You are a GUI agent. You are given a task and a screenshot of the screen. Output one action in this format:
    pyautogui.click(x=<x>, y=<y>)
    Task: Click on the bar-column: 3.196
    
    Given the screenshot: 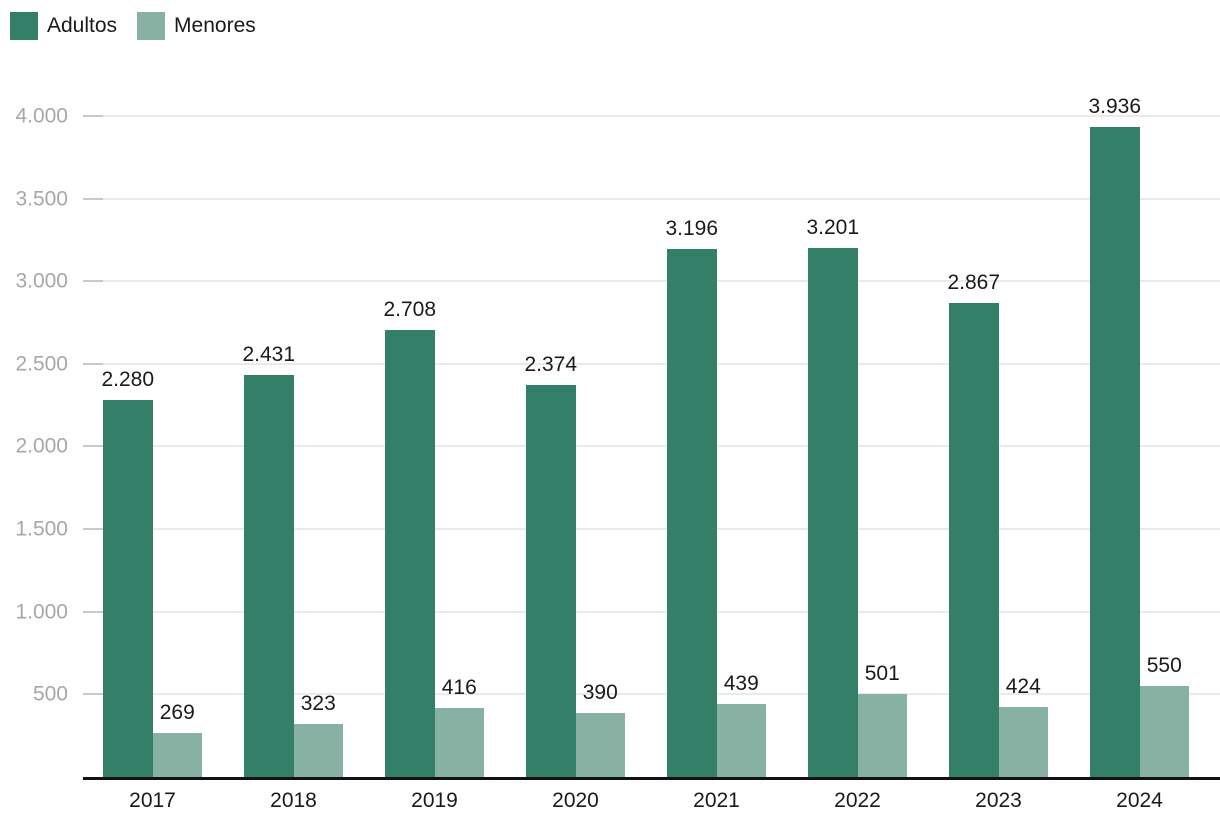 What is the action you would take?
    pyautogui.click(x=692, y=497)
    